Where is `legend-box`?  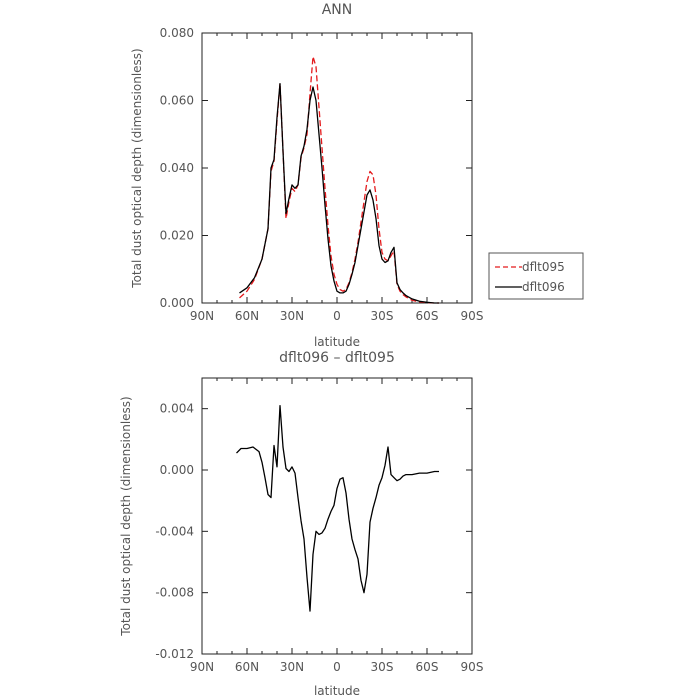
legend-box is located at coordinates (536, 276).